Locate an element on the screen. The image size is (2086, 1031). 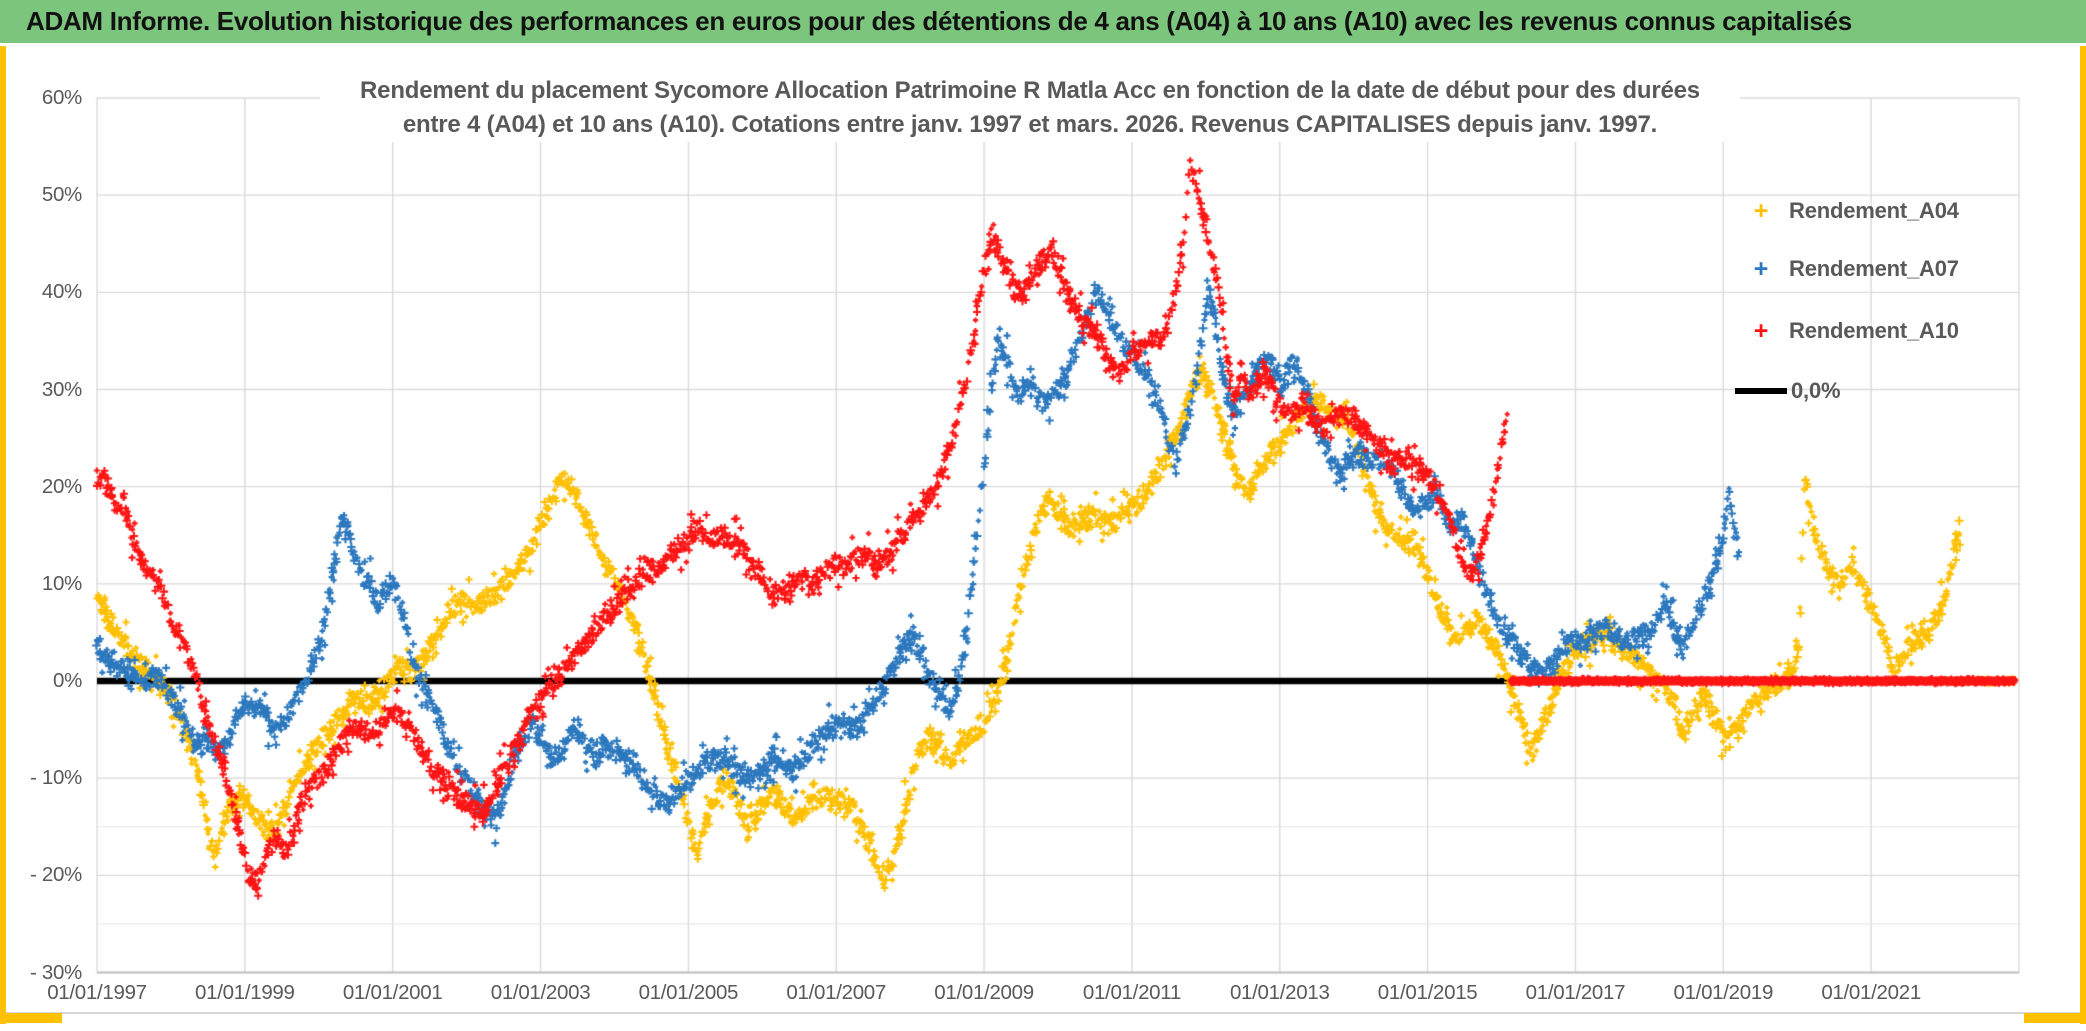
legend-label: Rendement_A10 is located at coordinates (1874, 330).